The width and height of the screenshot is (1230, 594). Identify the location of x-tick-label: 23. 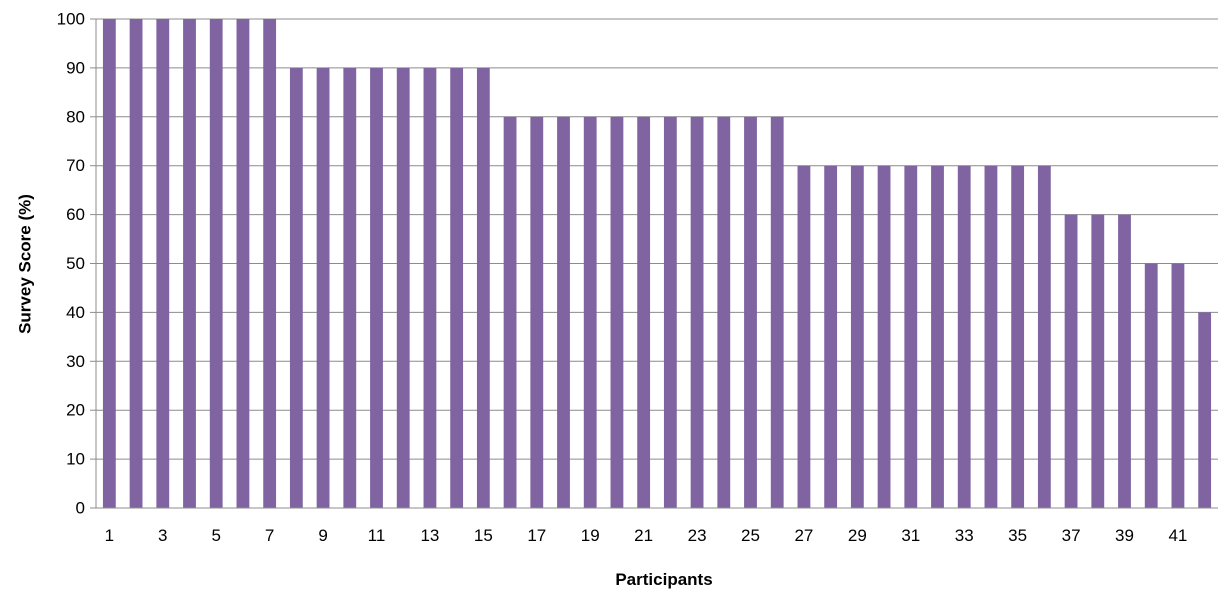
(697, 535).